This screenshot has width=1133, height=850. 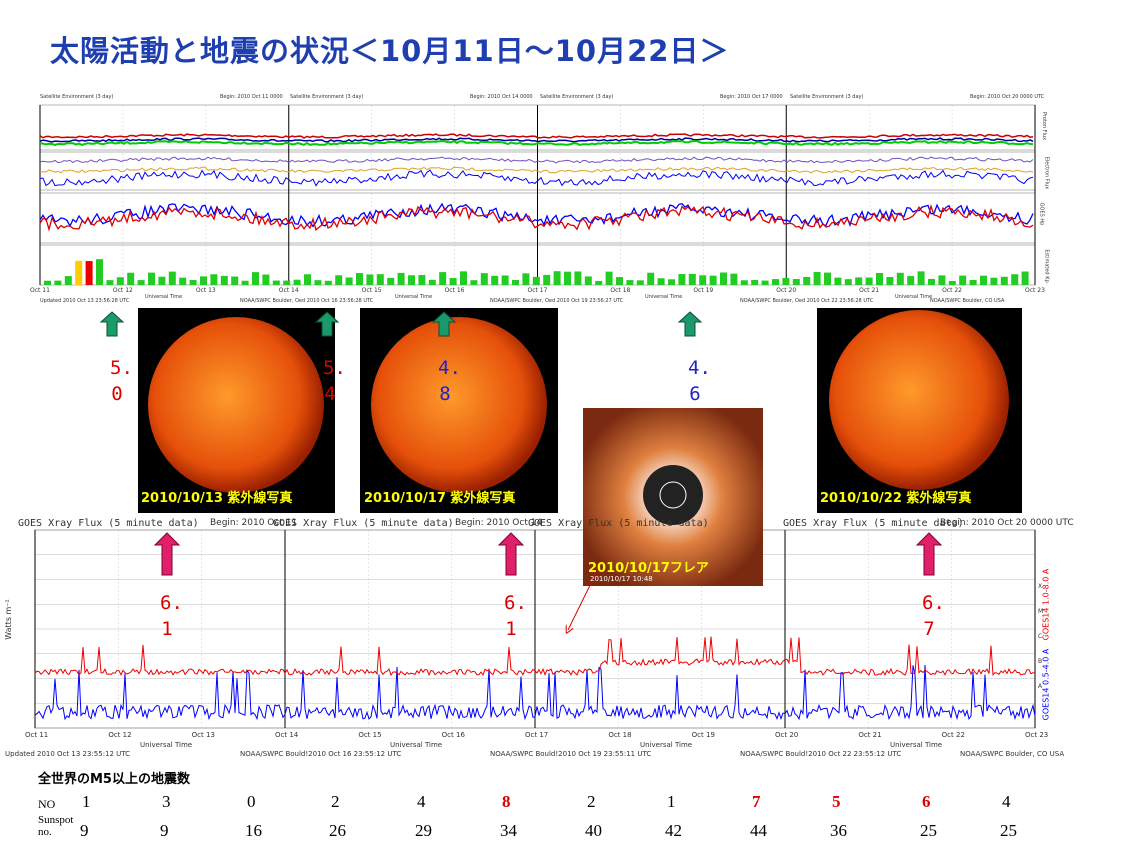 What do you see at coordinates (751, 97) in the screenshot?
I see `panel-begin: Begin: 2010 Oct 17 0000` at bounding box center [751, 97].